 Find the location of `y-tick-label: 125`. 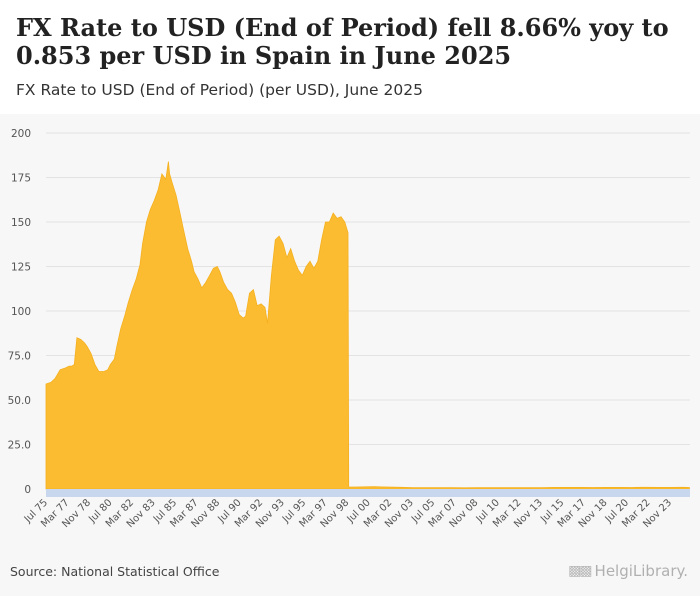

y-tick-label: 125 is located at coordinates (21, 268).